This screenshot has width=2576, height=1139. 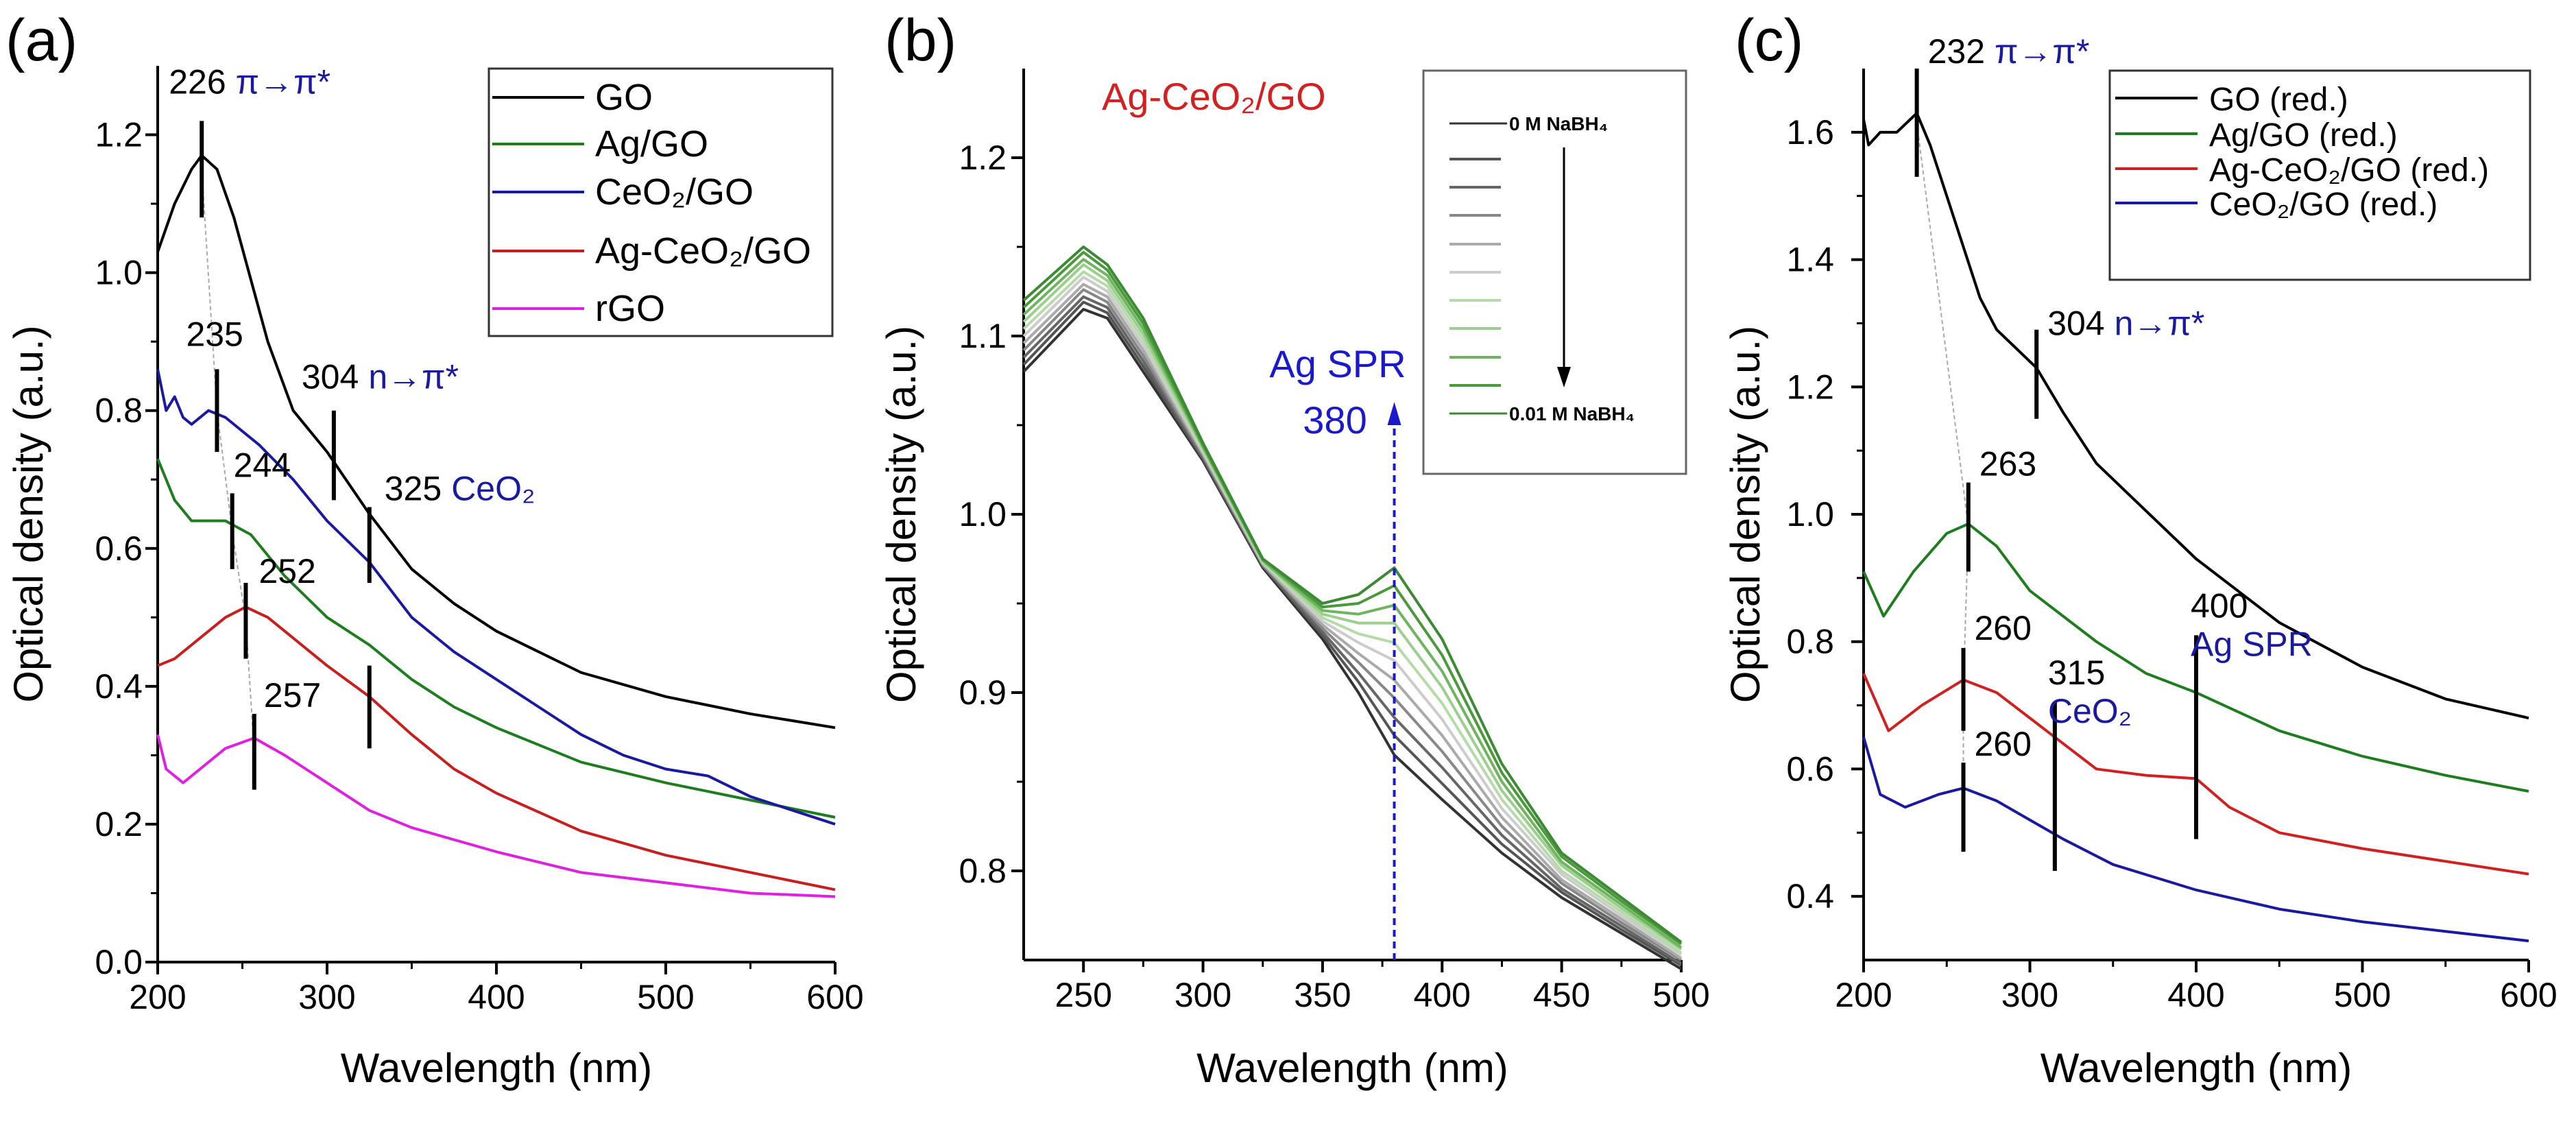 What do you see at coordinates (215, 334) in the screenshot?
I see `annotation-value: 235` at bounding box center [215, 334].